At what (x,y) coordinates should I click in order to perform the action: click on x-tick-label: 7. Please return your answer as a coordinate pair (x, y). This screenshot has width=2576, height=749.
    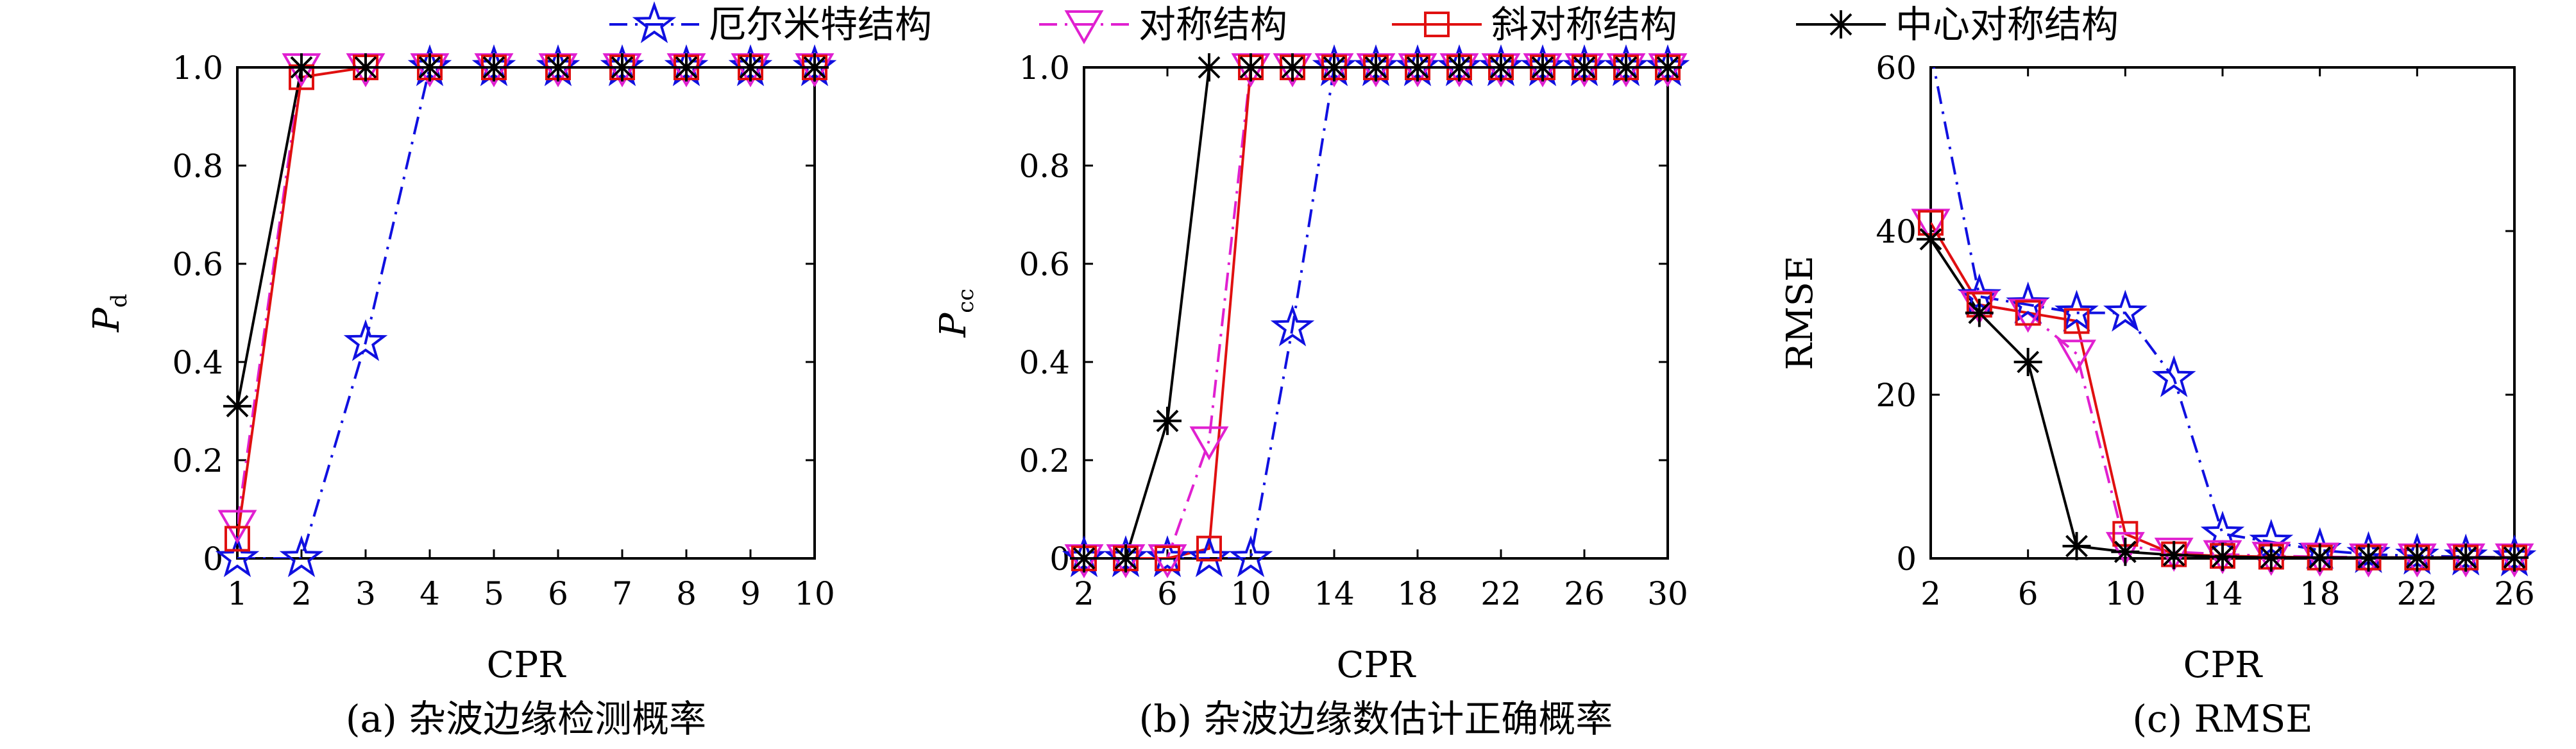
    Looking at the image, I should click on (622, 593).